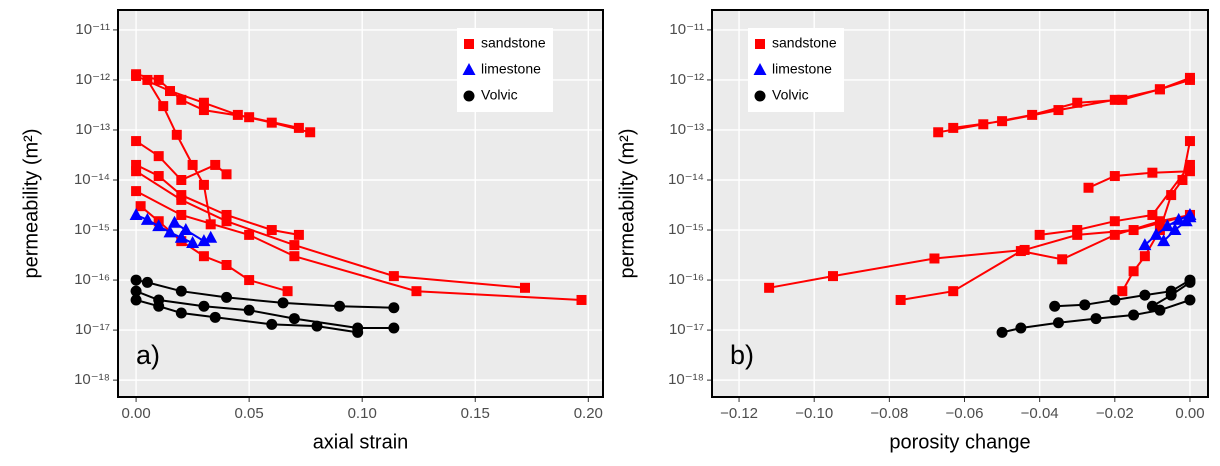  Describe the element at coordinates (802, 69) in the screenshot. I see `legend-label: limestone` at that location.